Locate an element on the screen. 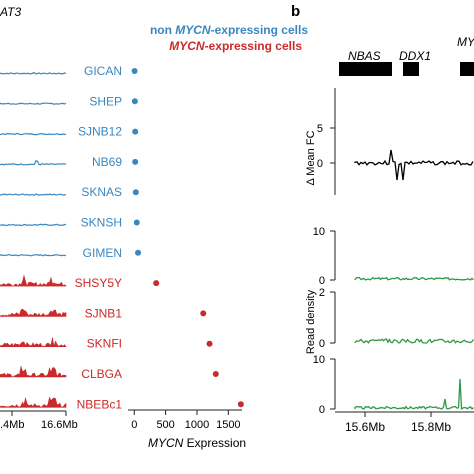 The width and height of the screenshot is (474, 474). cell-line-label: CLBGA is located at coordinates (101, 374).